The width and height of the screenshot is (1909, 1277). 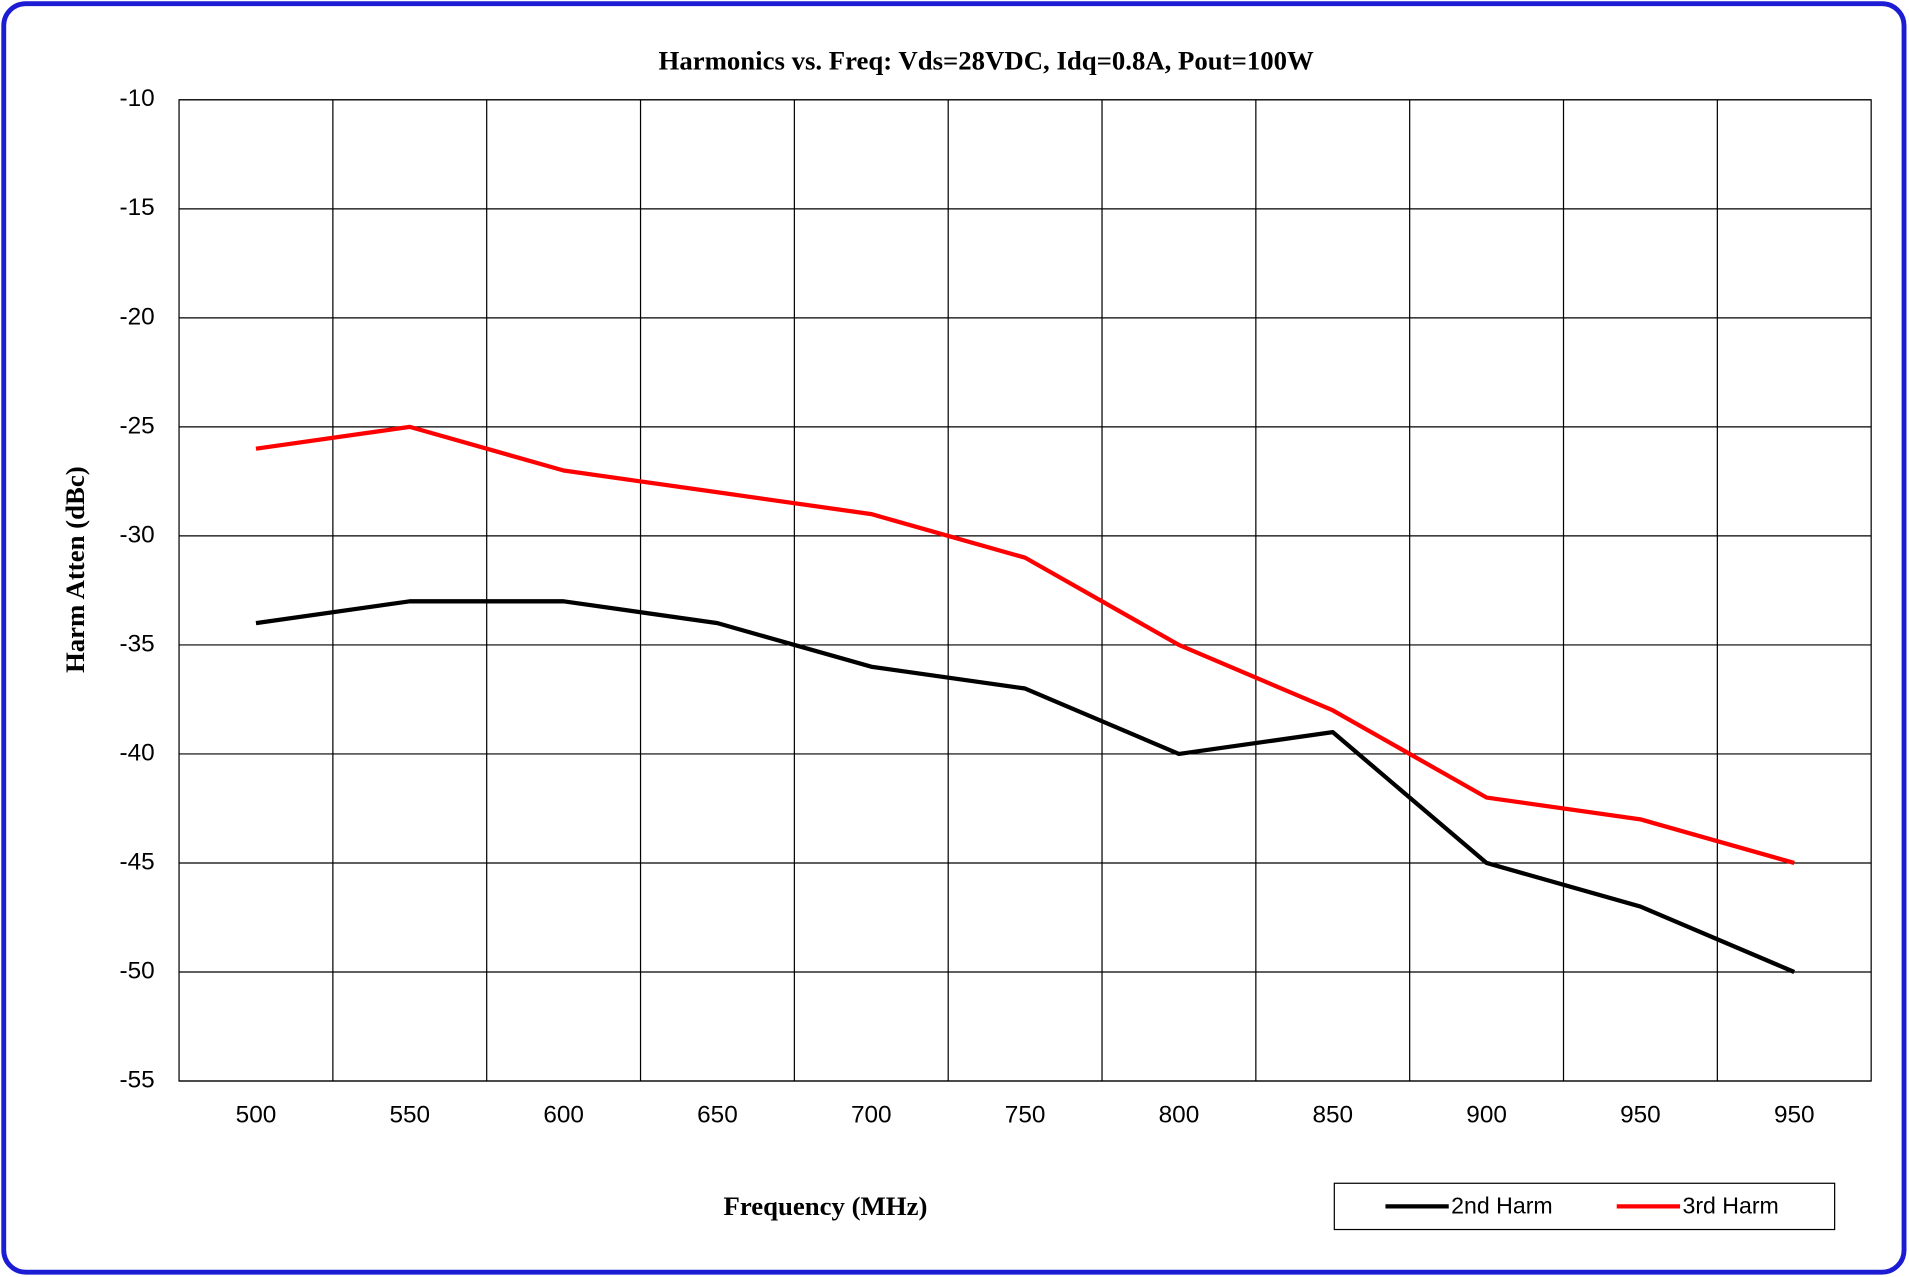 I want to click on x-tick-label: 850, so click(x=1332, y=1115).